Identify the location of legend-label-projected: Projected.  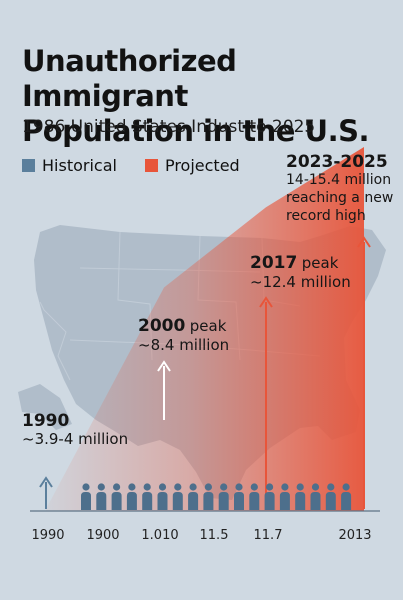
(202, 165).